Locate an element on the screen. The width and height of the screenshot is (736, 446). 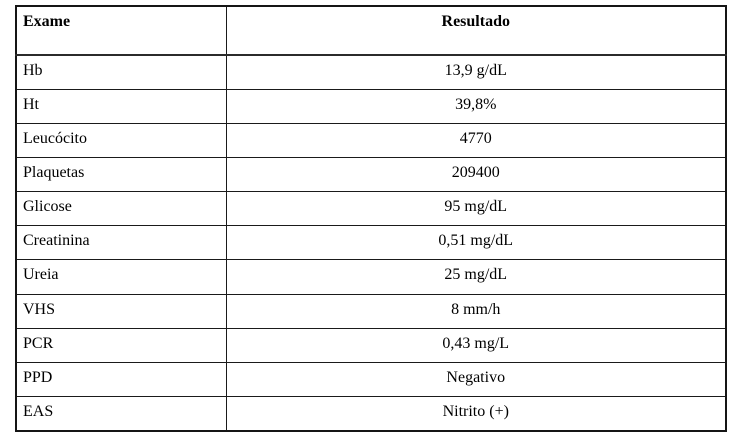
exam-cell: Leucócito is located at coordinates (121, 141).